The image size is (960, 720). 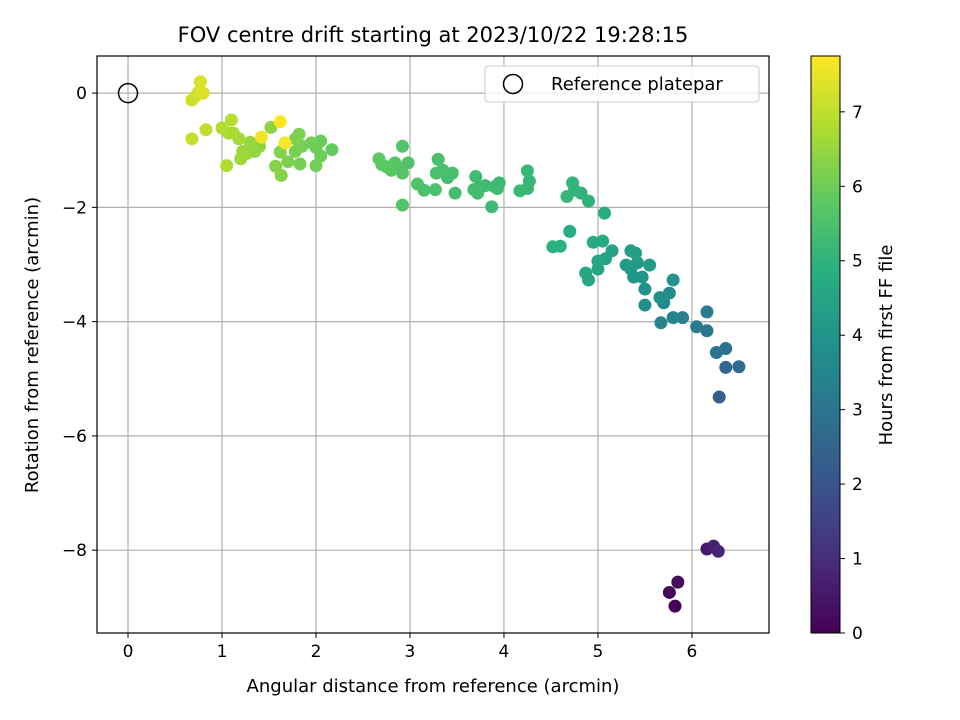 What do you see at coordinates (886, 345) in the screenshot?
I see `colorbar-label: Hours from first FF file` at bounding box center [886, 345].